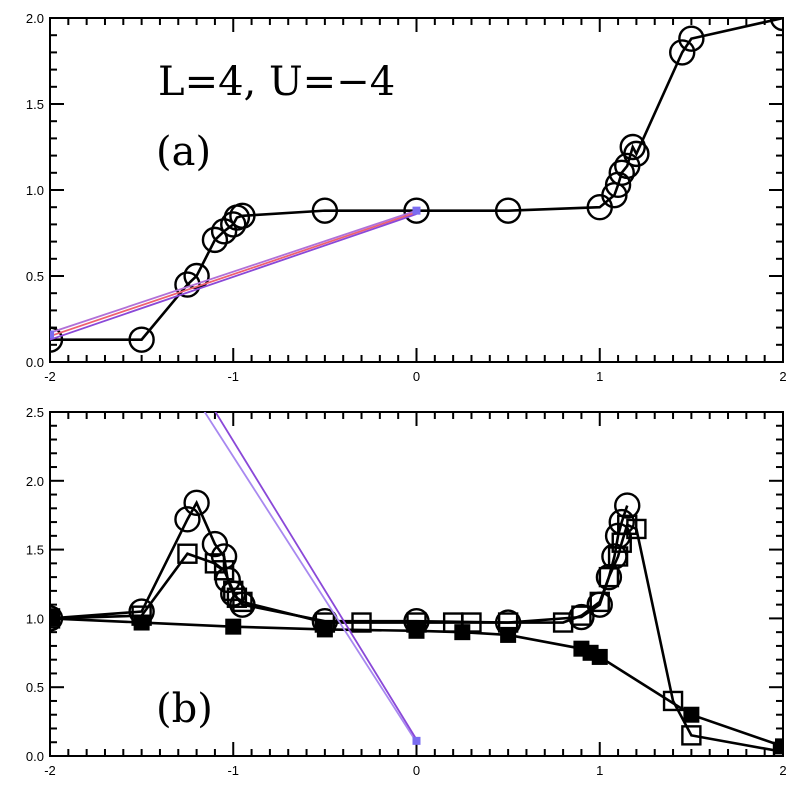 This screenshot has height=800, width=800. What do you see at coordinates (35, 412) in the screenshot?
I see `y-tick-label: 2.5` at bounding box center [35, 412].